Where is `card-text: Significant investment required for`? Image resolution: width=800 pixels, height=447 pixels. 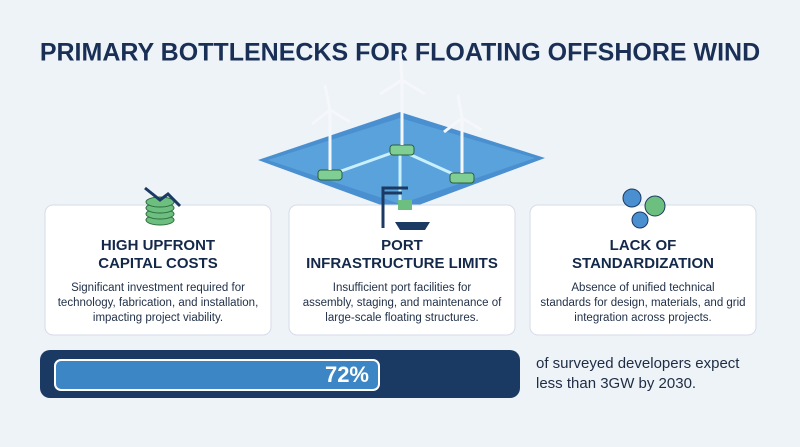 card-text: Significant investment required for is located at coordinates (158, 288).